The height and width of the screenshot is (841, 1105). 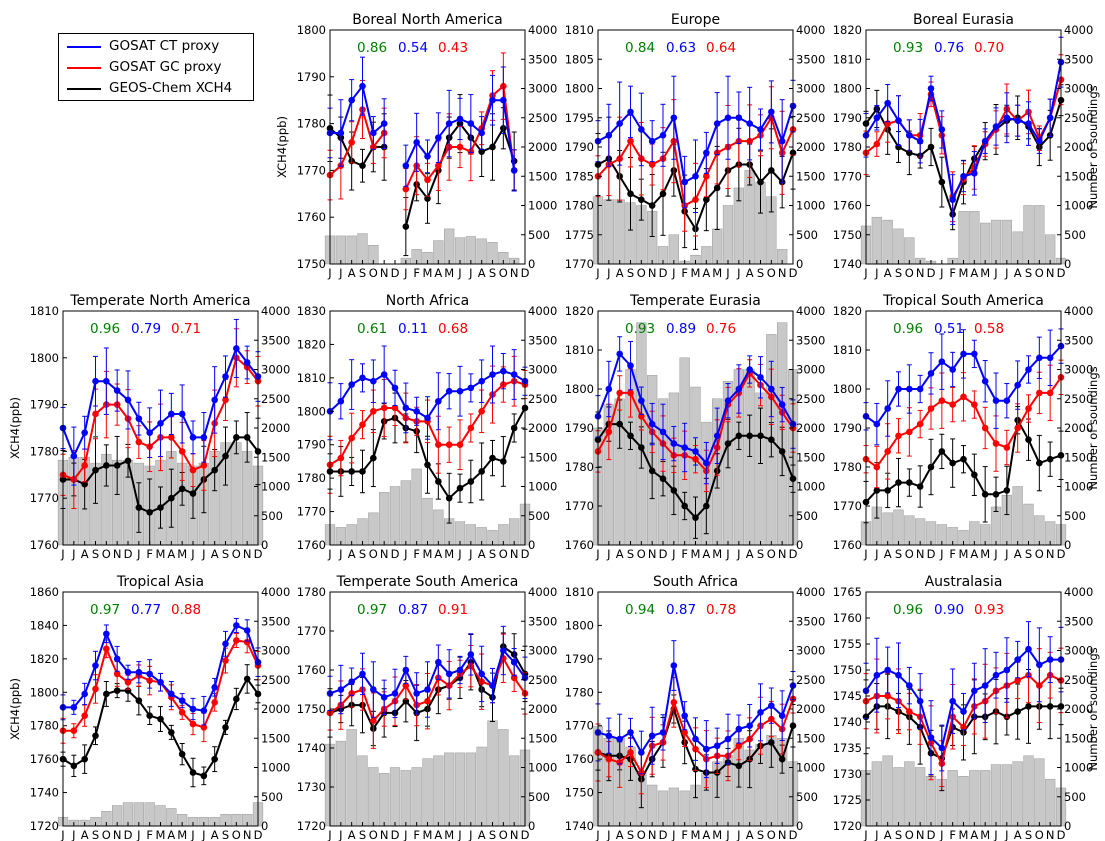 What do you see at coordinates (44, 625) in the screenshot?
I see `ytick-label: 1840` at bounding box center [44, 625].